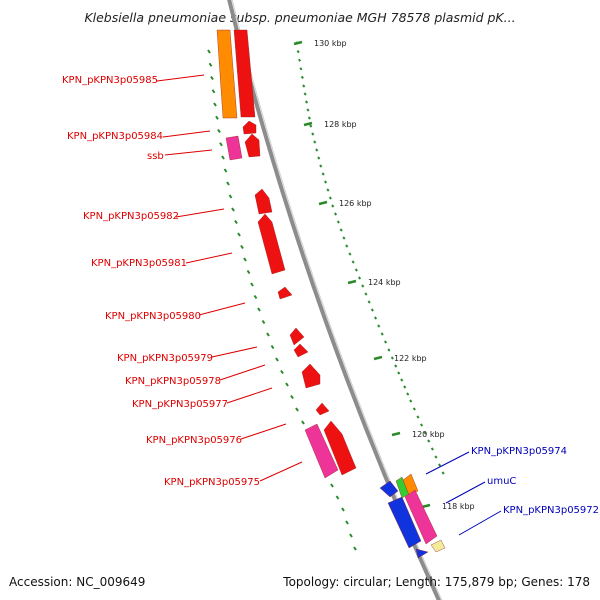 The height and width of the screenshot is (600, 600). I want to click on gene-label: KPN_pKPN3p05972, so click(551, 510).